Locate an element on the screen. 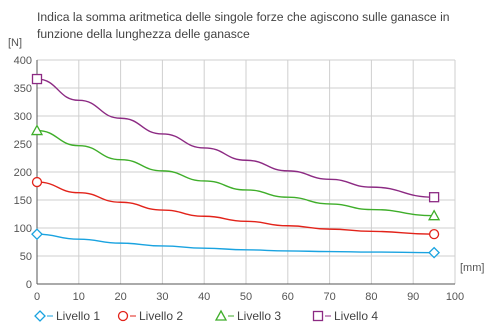 This screenshot has width=489, height=325. x-tick-label: 50 is located at coordinates (246, 297).